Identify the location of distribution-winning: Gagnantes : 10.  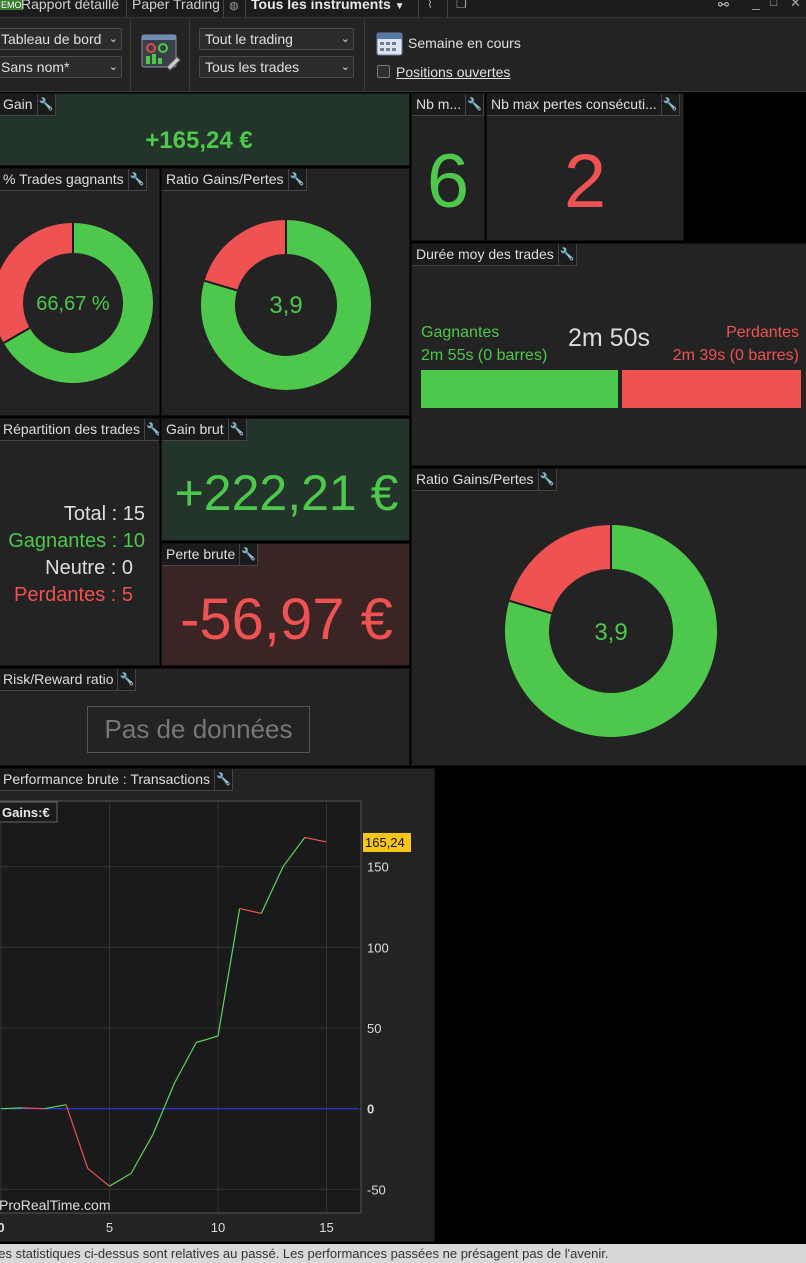
(76, 541).